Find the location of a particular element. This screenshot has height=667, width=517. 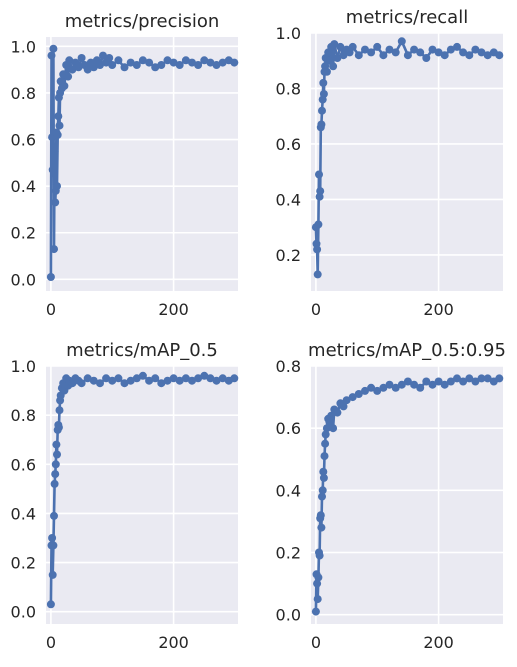

y-tick-label: 0.0 is located at coordinates (288, 615).